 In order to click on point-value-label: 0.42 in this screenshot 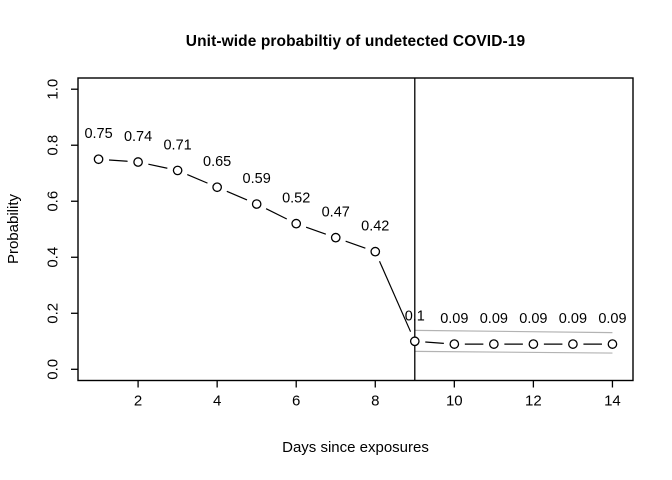, I will do `click(375, 227)`.